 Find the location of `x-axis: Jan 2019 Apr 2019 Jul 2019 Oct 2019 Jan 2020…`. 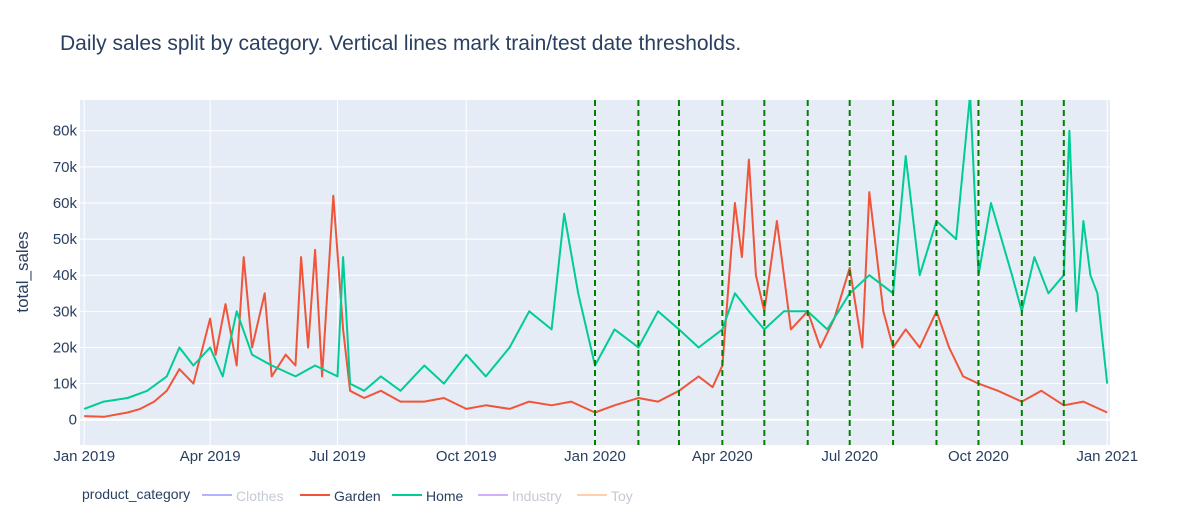

x-axis: Jan 2019 Apr 2019 Jul 2019 Oct 2019 Jan 2020… is located at coordinates (595, 456).